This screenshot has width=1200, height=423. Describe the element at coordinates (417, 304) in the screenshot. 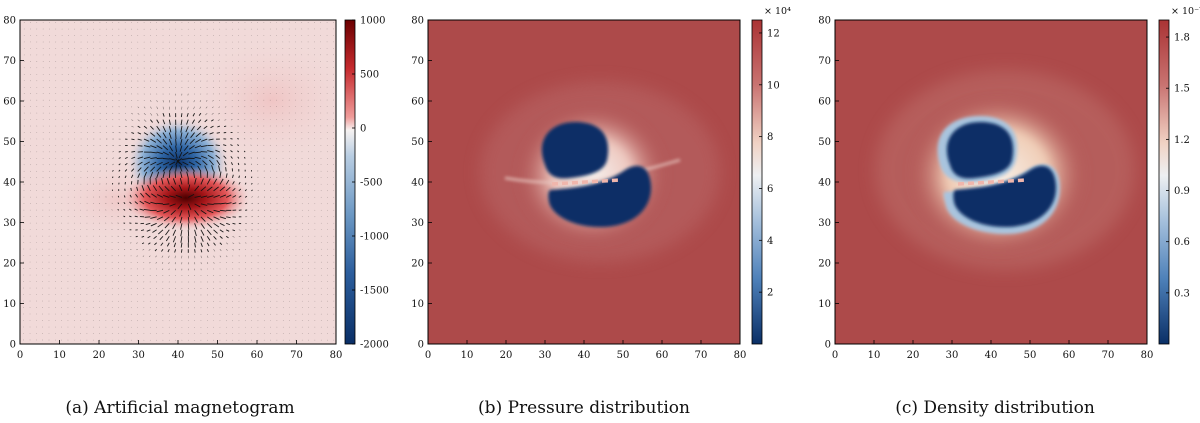

I see `y-tick-label: 10` at that location.